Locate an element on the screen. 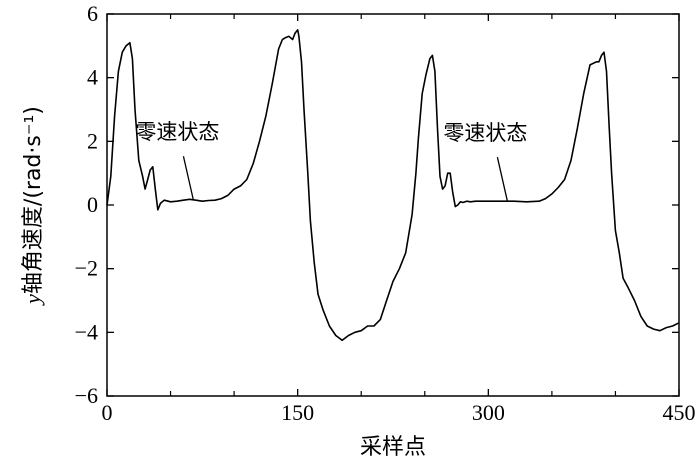  x-tick-label: 0 is located at coordinates (107, 412).